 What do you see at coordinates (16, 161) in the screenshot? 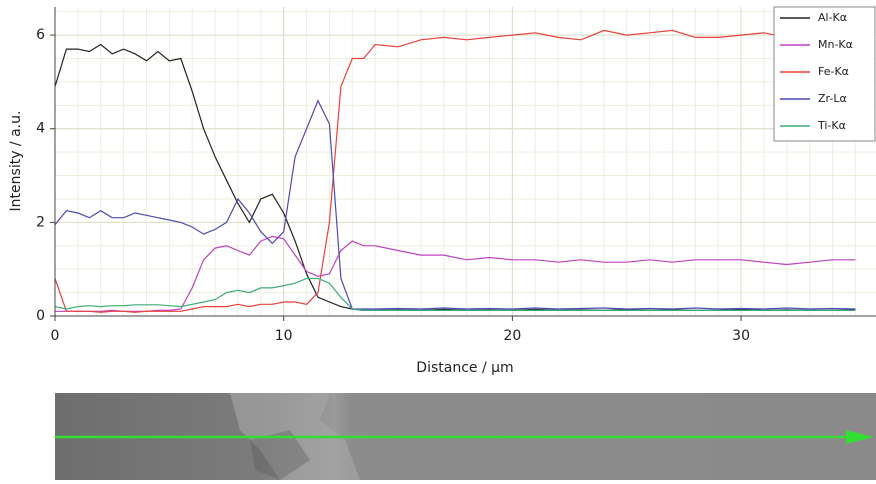
I see `y-axis-label: Intensity / a.u.` at bounding box center [16, 161].